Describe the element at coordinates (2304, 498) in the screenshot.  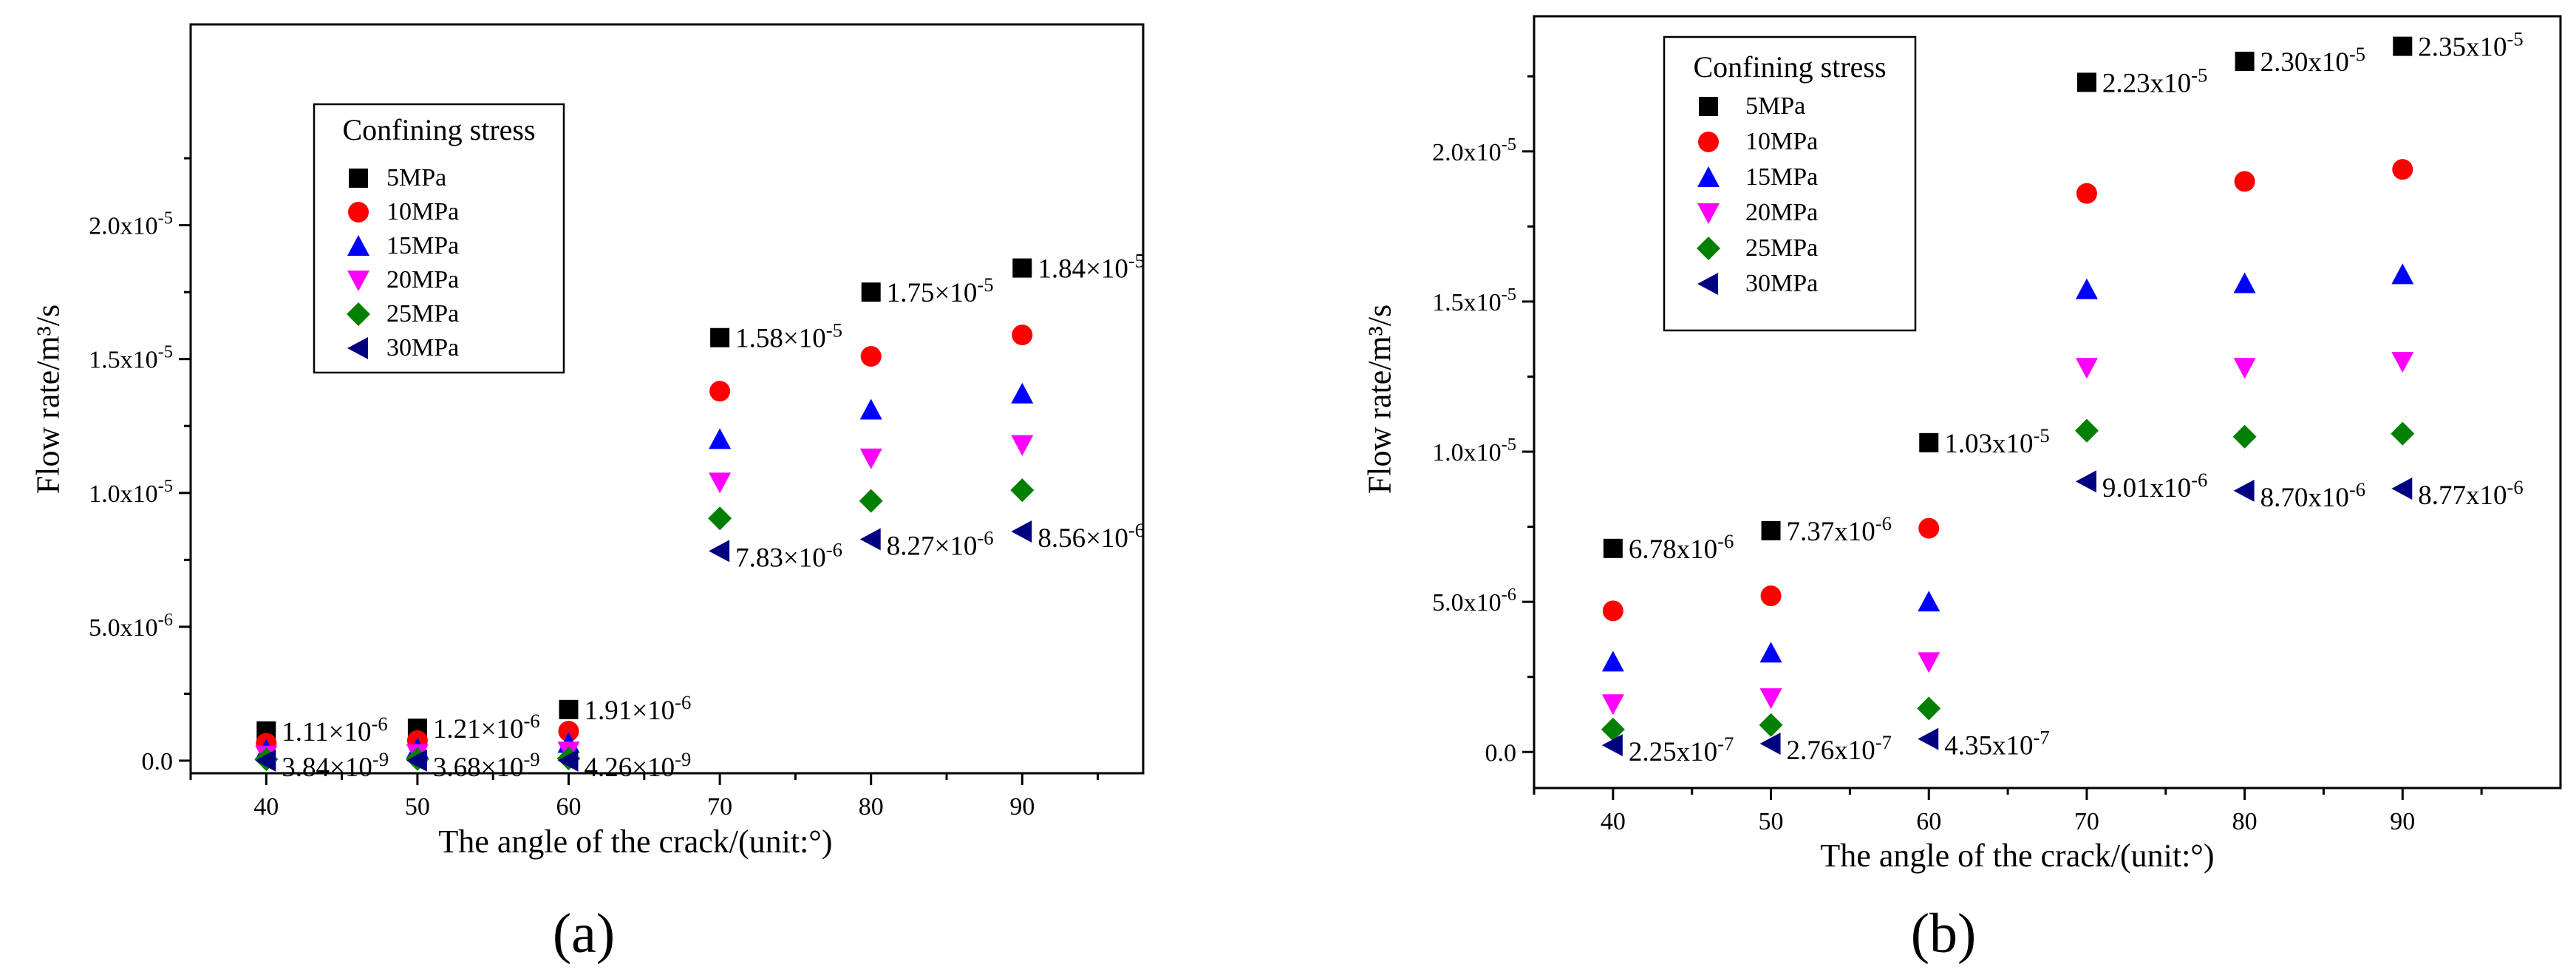
I see `value-annotation-mantissa: 8.70x10` at that location.